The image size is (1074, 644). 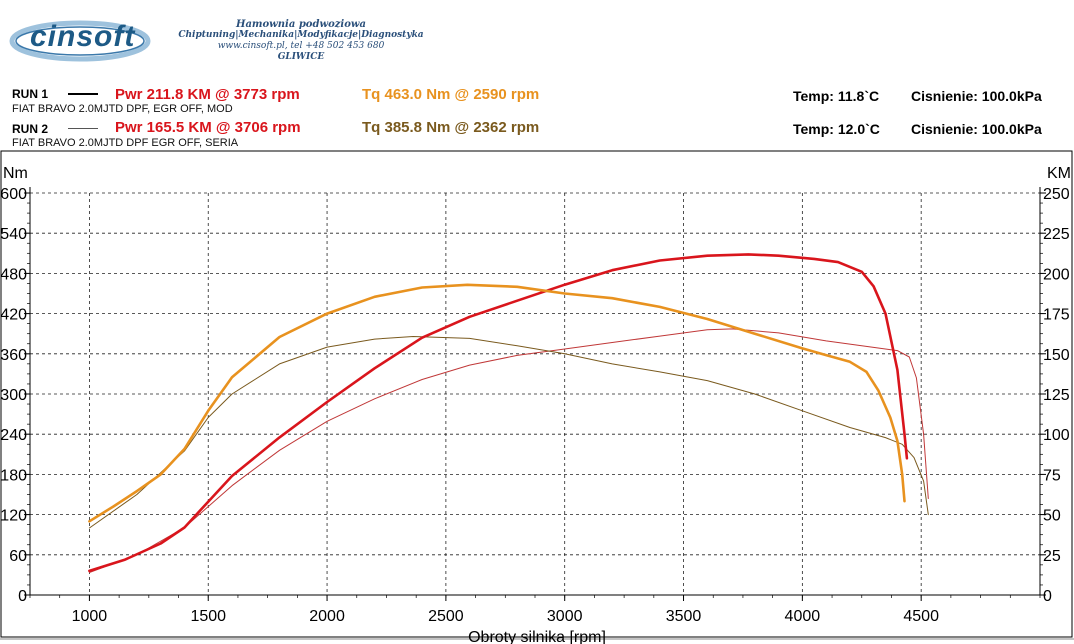 I want to click on y-left-tick-label: 360, so click(x=13, y=355).